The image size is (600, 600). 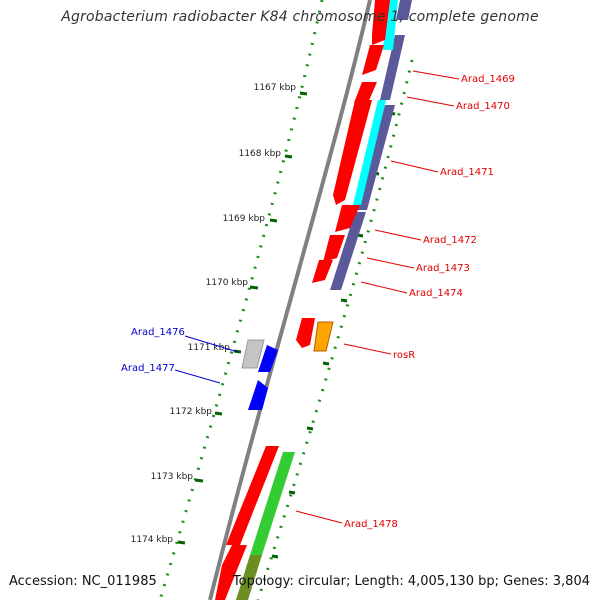 I want to click on cog-purple-track, so click(x=371, y=145).